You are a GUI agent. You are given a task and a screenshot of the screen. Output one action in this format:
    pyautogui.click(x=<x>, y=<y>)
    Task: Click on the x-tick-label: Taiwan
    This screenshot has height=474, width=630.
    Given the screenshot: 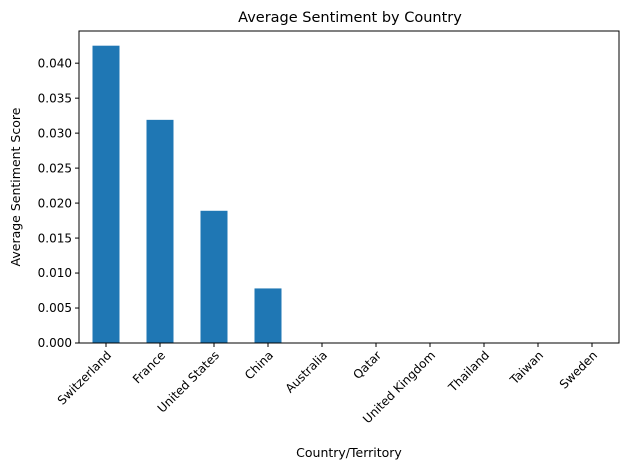 What is the action you would take?
    pyautogui.click(x=526, y=367)
    